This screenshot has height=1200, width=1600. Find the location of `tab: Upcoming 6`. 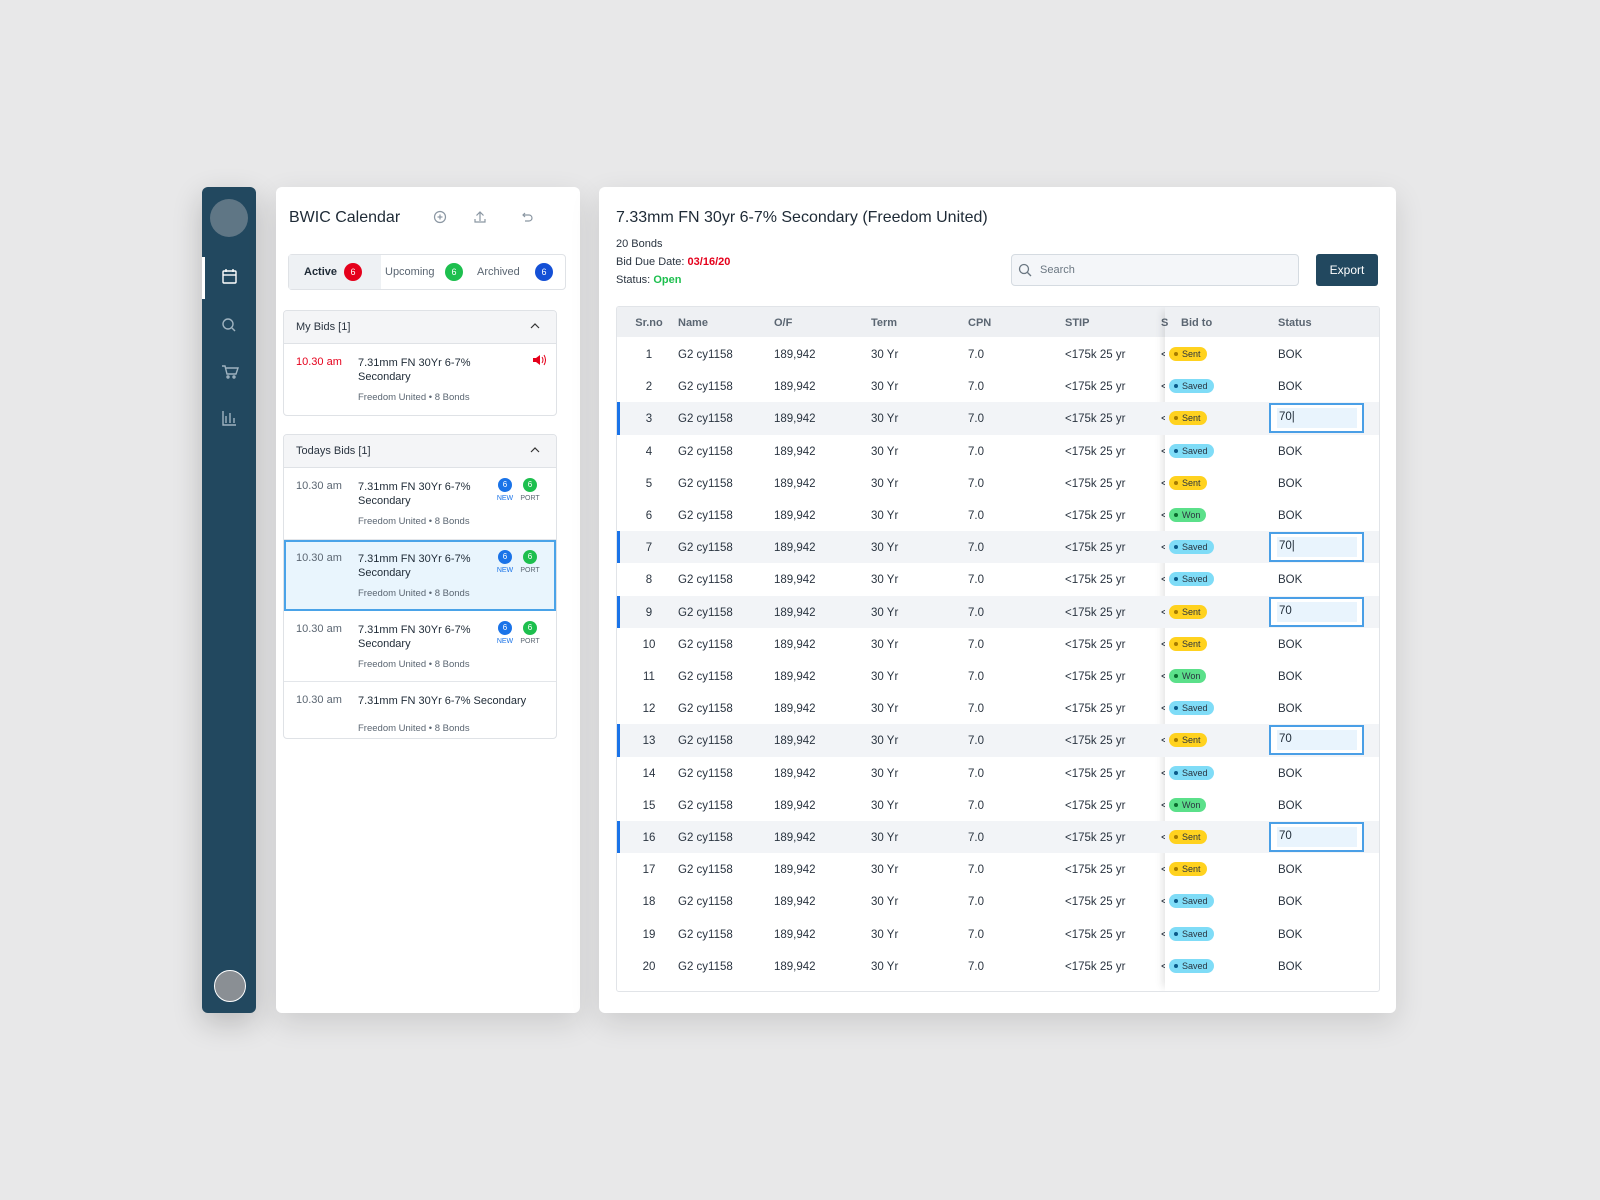

tab: Upcoming 6 is located at coordinates (427, 272).